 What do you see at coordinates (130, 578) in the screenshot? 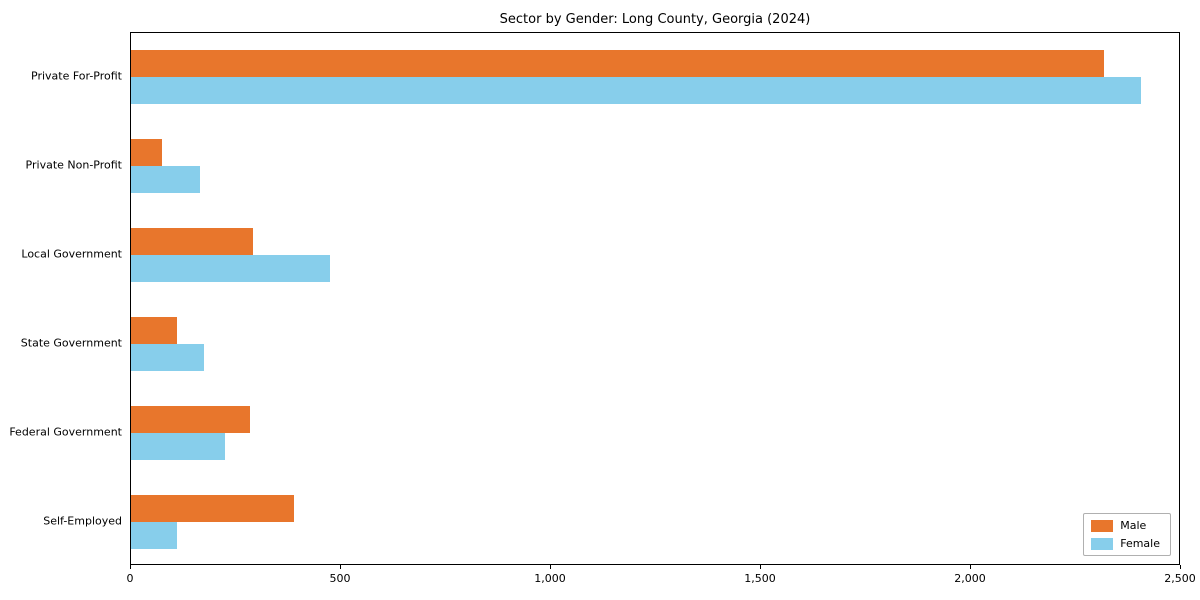
I see `x-tick-label-0: 0` at bounding box center [130, 578].